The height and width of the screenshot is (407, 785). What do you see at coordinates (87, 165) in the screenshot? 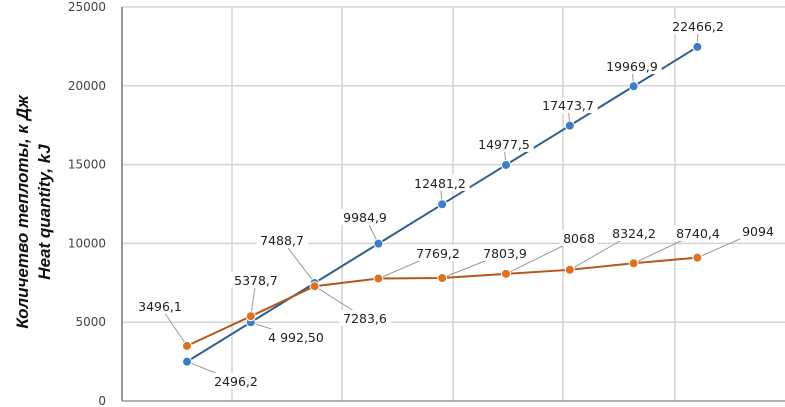
I see `y-tick-label: 15000` at bounding box center [87, 165].